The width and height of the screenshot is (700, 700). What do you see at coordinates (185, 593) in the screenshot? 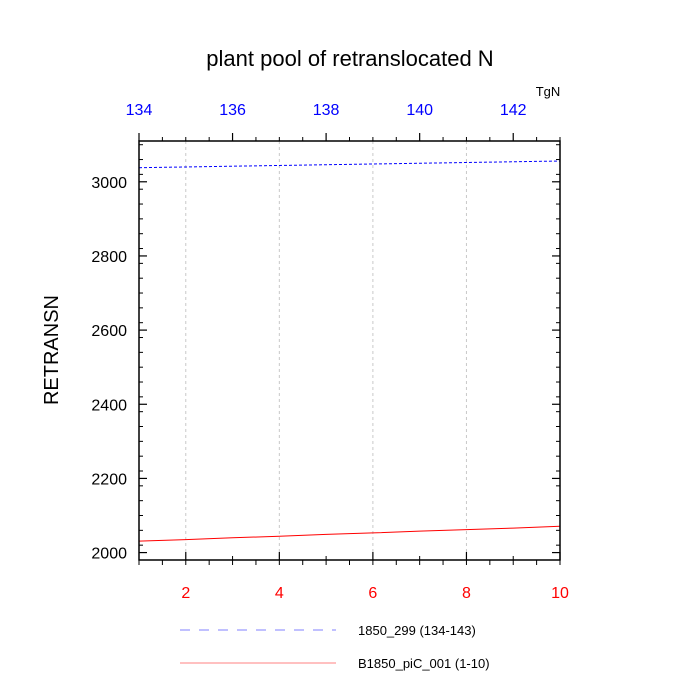
I see `x-bottom-tick-label: 2` at bounding box center [185, 593].